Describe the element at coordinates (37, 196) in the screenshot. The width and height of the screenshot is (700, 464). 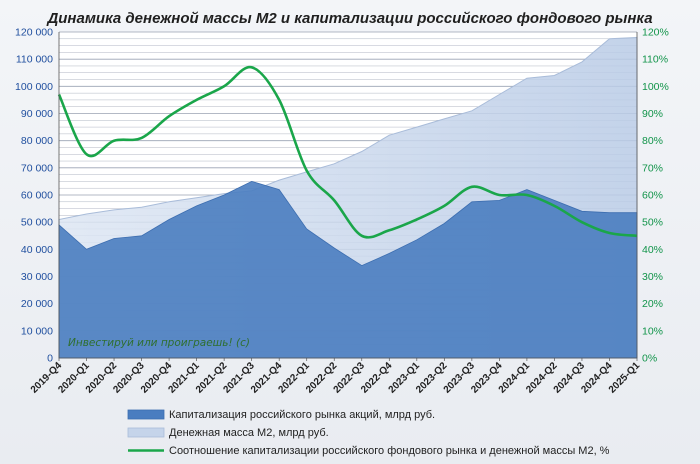
I see `y-left-tick-label: 60 000` at that location.